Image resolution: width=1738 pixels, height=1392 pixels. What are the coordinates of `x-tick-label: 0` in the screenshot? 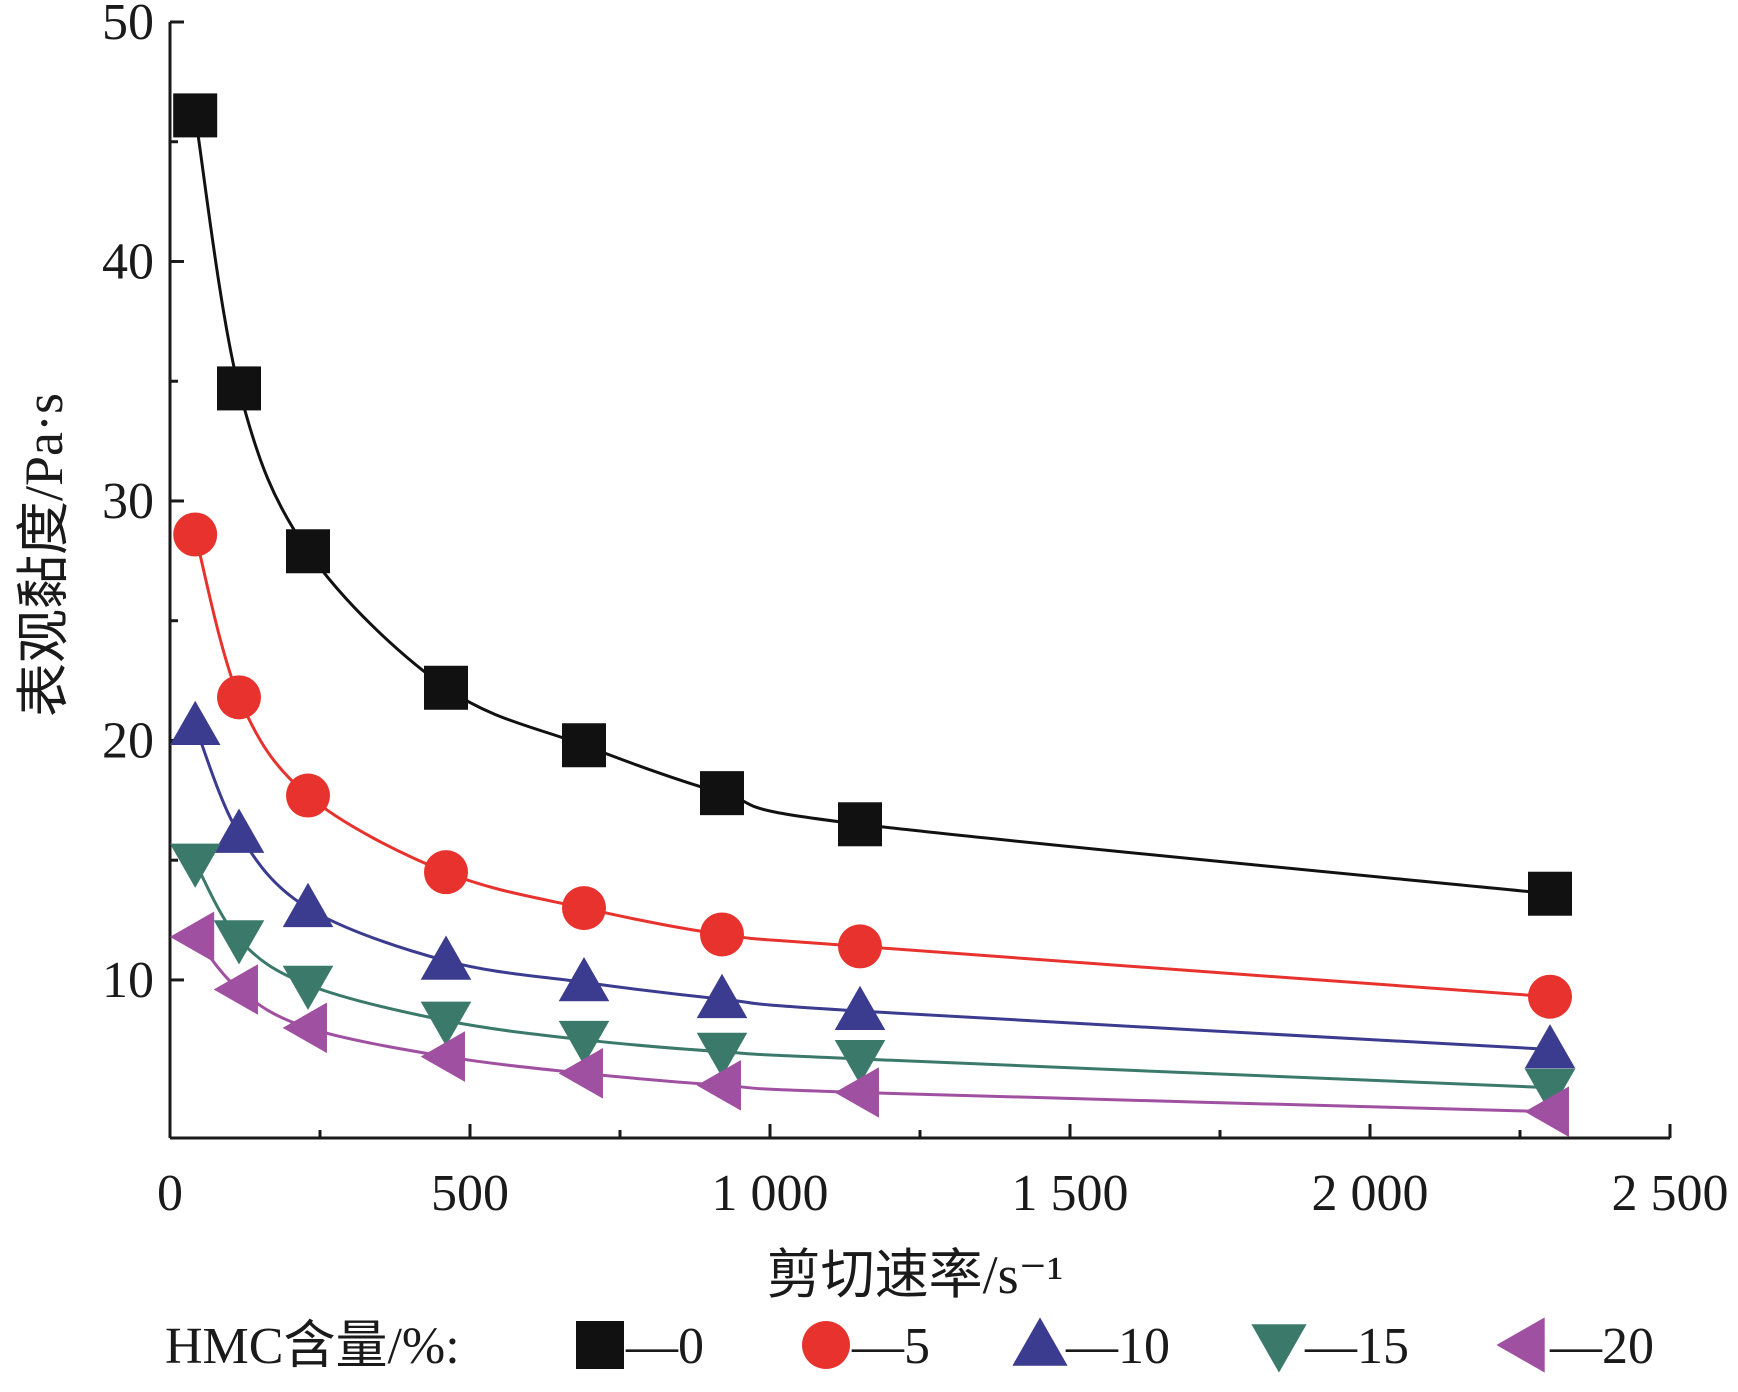 It's located at (170, 1193).